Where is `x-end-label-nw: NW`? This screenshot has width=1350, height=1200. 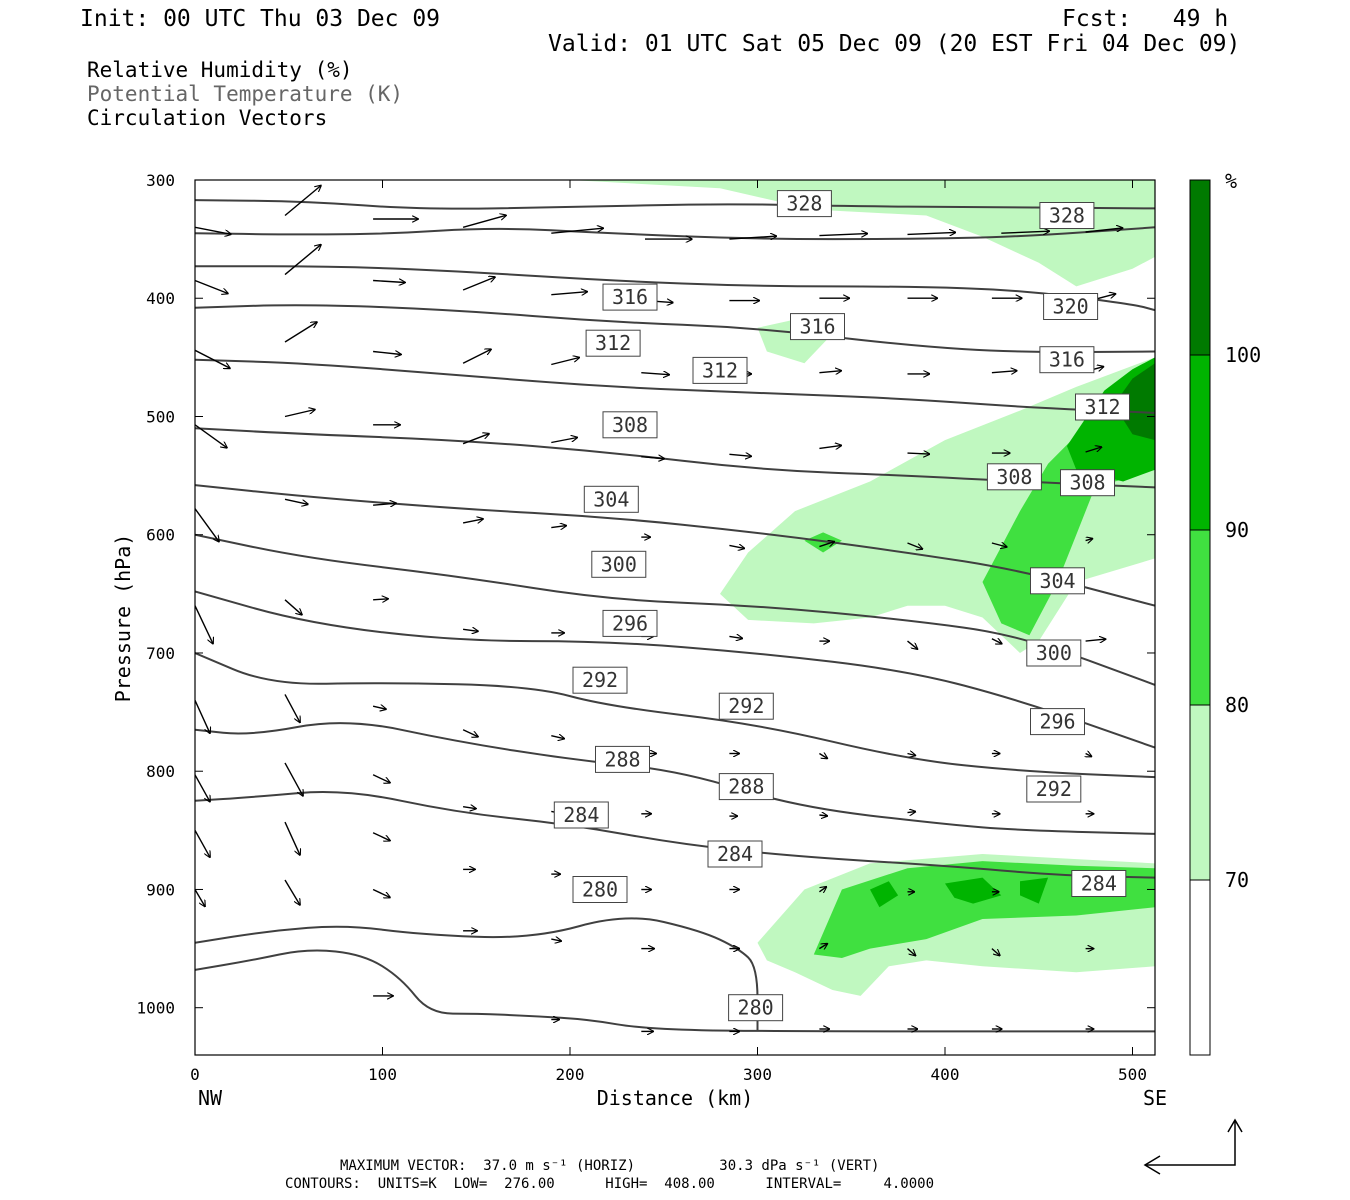 x-end-label-nw: NW is located at coordinates (210, 1098).